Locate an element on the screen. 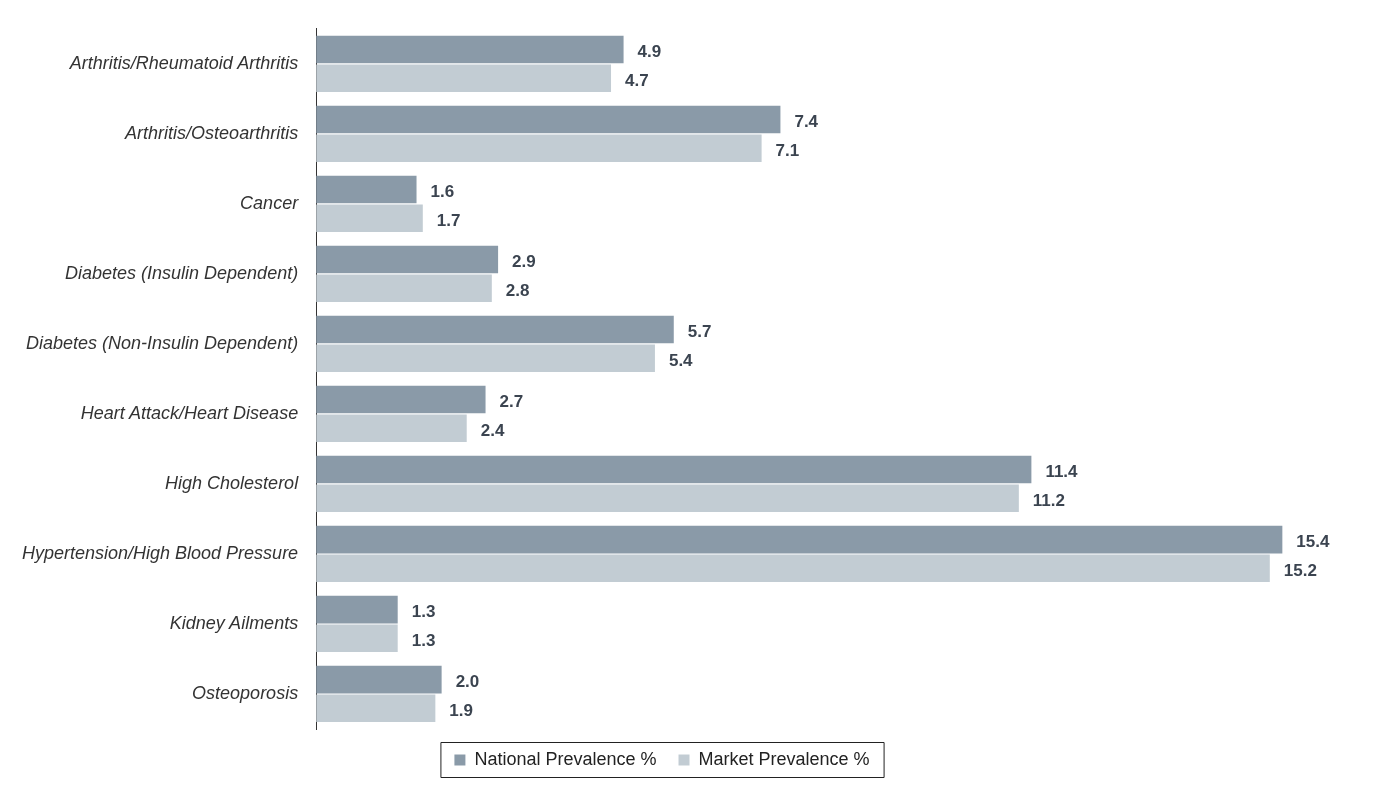 The height and width of the screenshot is (799, 1380). data-label: 1.9 is located at coordinates (461, 711).